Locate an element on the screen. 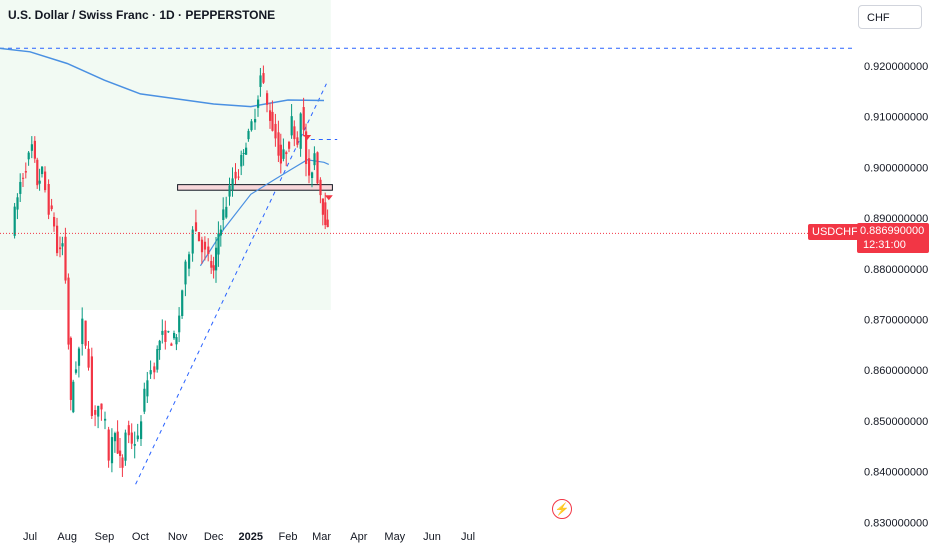 This screenshot has height=550, width=932. ma-line is located at coordinates (162, 77).